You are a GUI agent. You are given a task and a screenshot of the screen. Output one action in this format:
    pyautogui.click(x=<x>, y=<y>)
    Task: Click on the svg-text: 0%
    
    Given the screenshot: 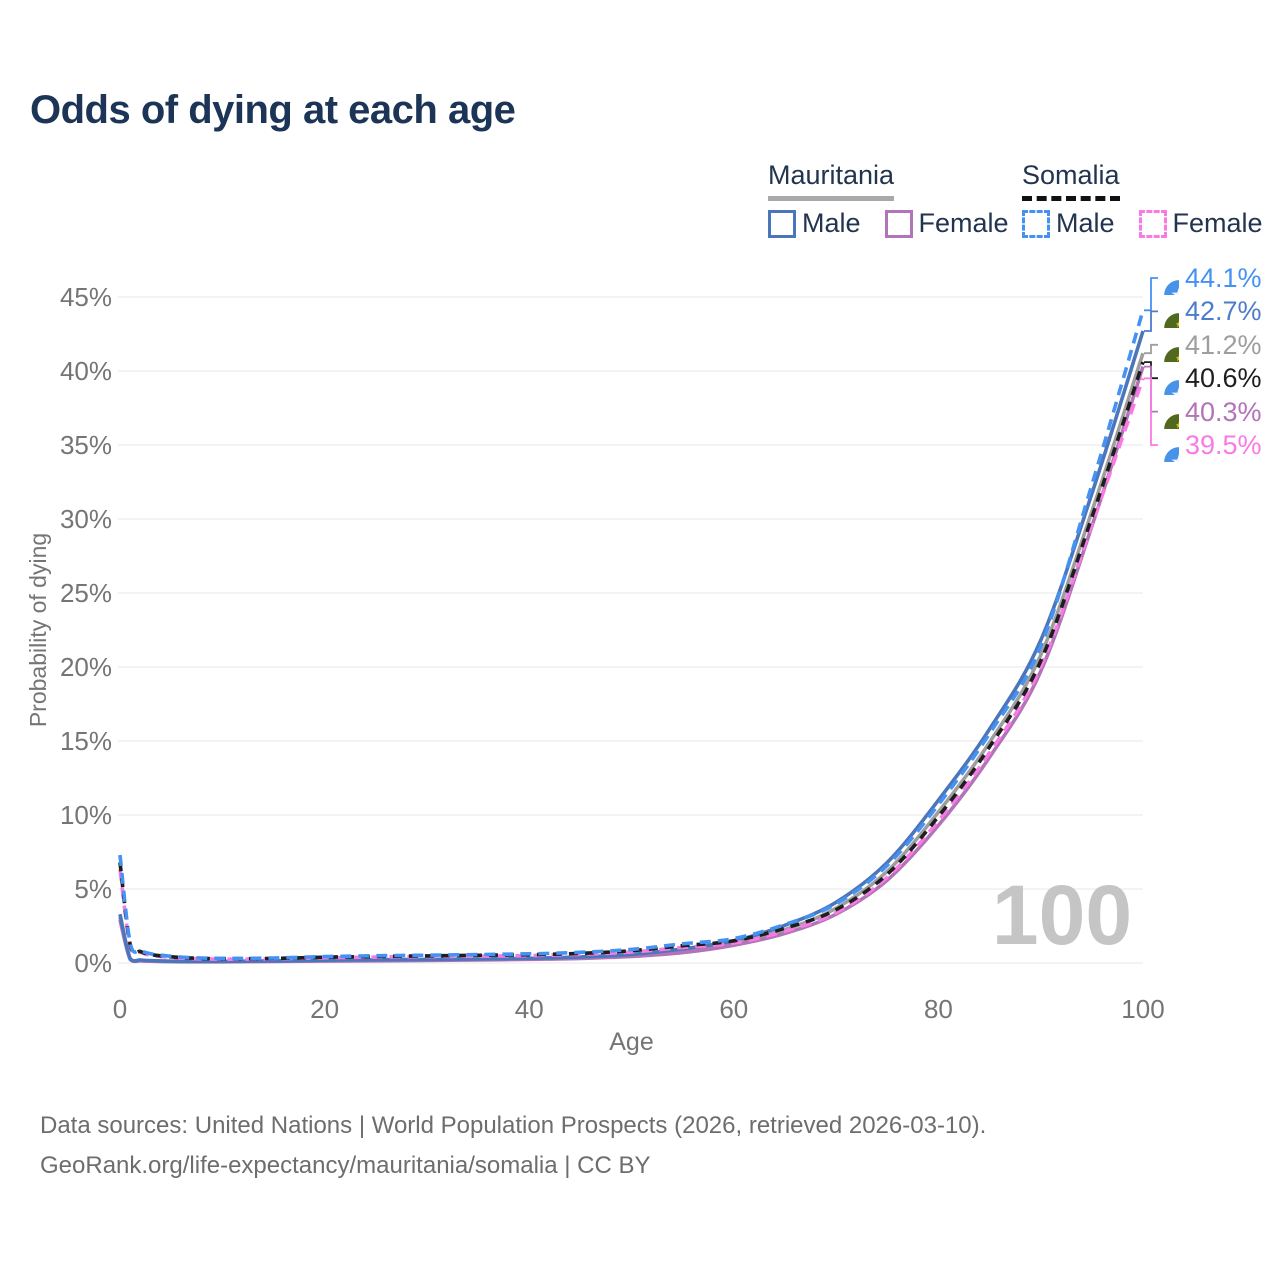 What is the action you would take?
    pyautogui.click(x=93, y=963)
    